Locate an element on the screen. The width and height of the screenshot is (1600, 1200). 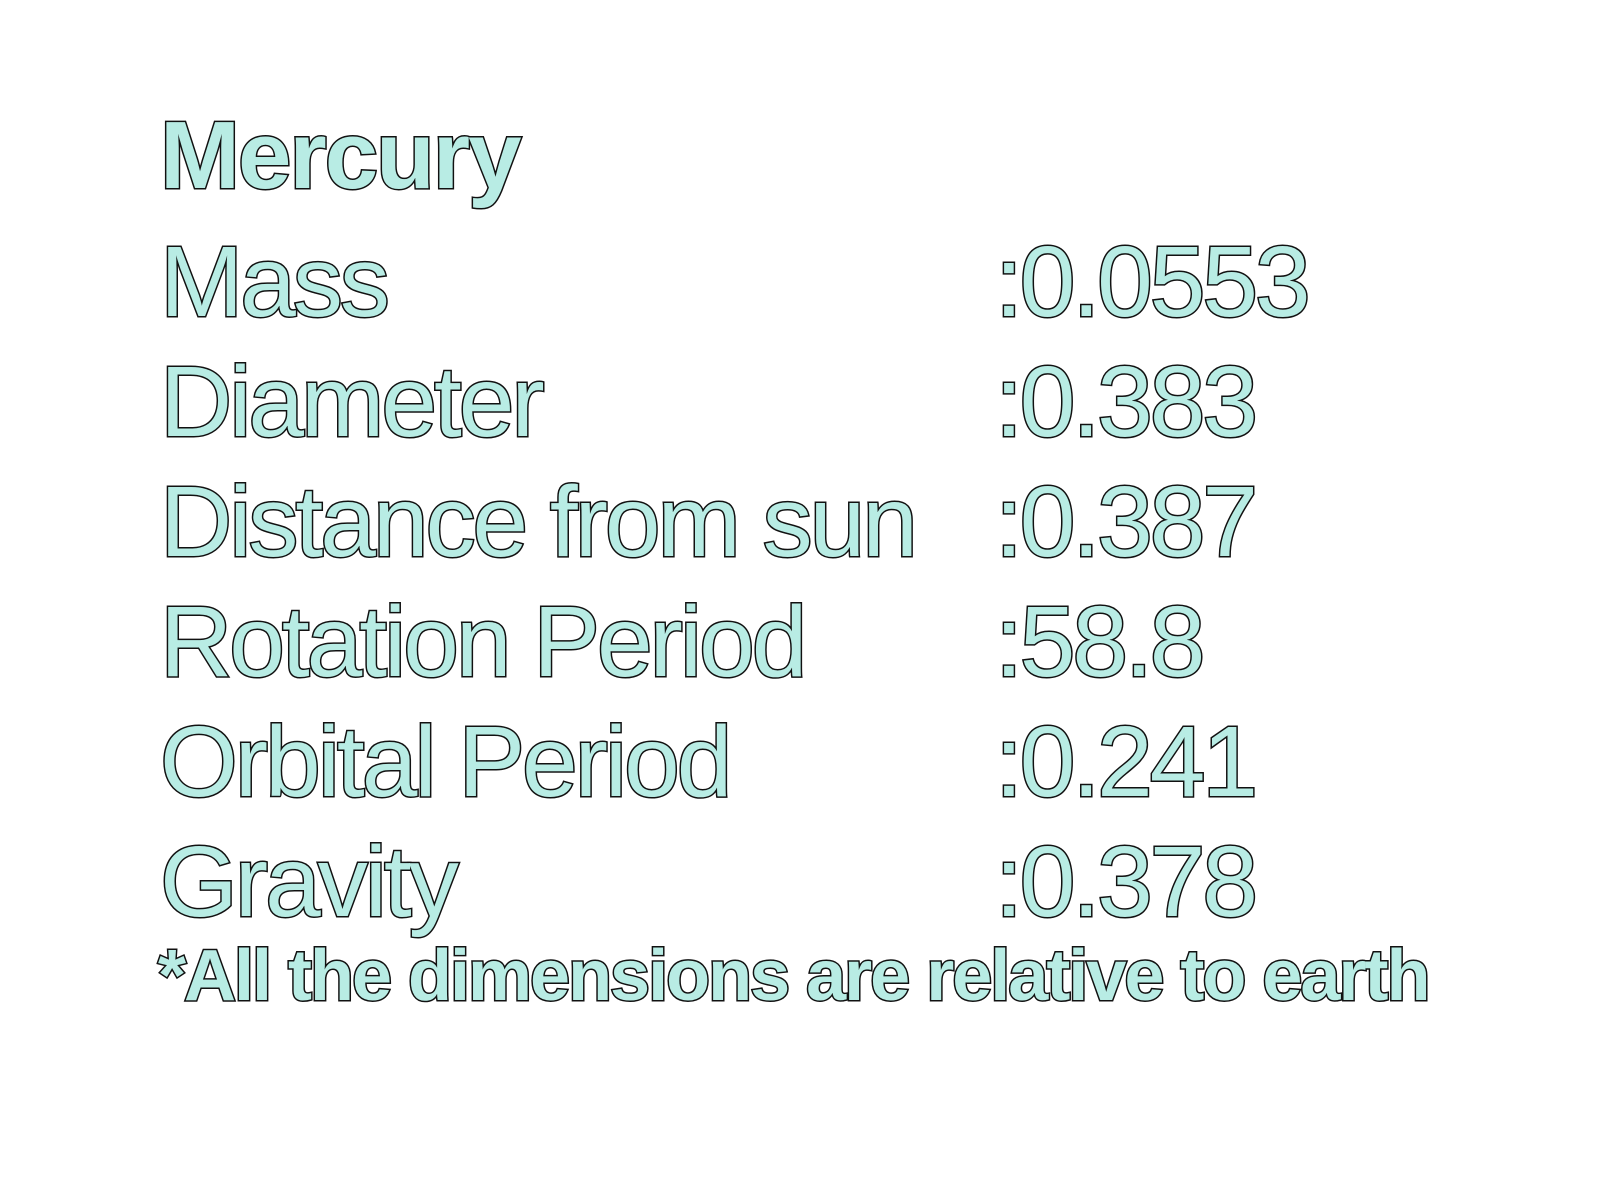
stat-value: :0.387 is located at coordinates (1126, 522).